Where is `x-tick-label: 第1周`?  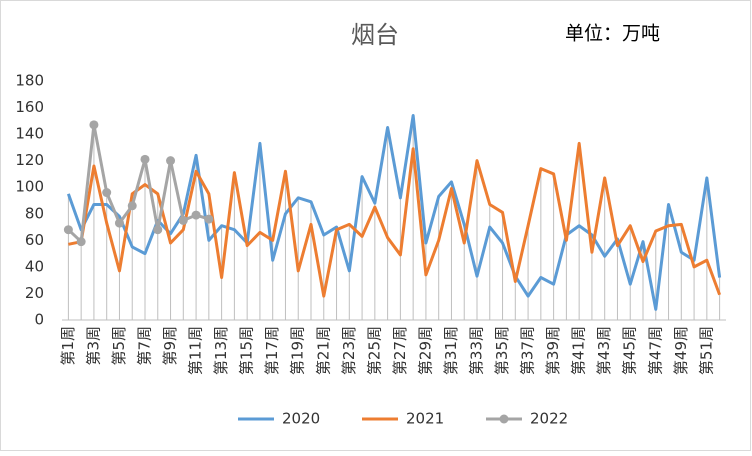
x-tick-label: 第1周 is located at coordinates (68, 346).